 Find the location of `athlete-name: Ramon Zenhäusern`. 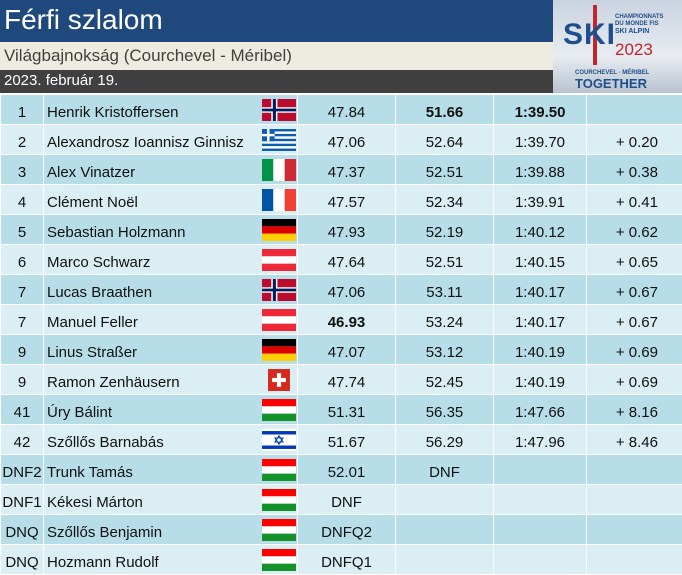

athlete-name: Ramon Zenhäusern is located at coordinates (153, 380).